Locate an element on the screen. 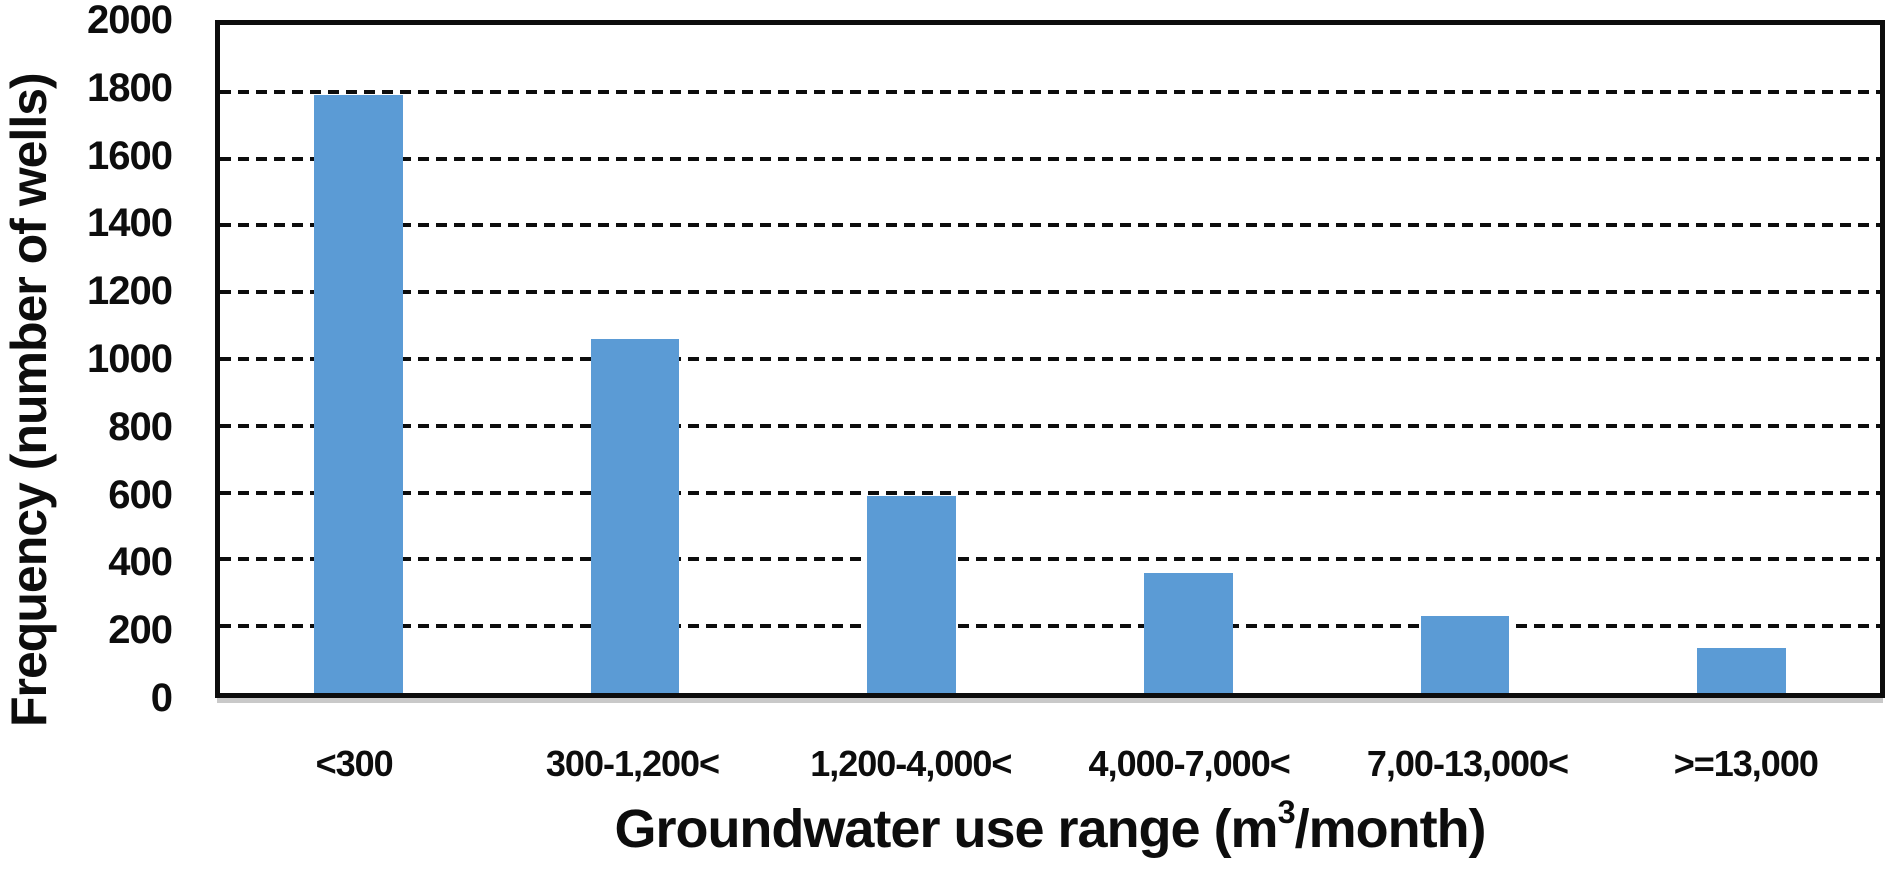 The height and width of the screenshot is (872, 1890). y-tick-label: 0 is located at coordinates (161, 698).